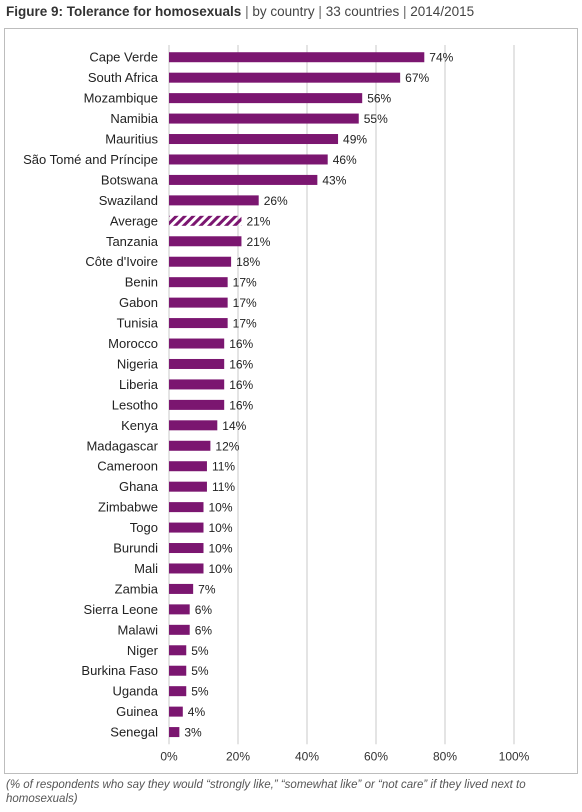 Image resolution: width=582 pixels, height=812 pixels. What do you see at coordinates (122, 445) in the screenshot?
I see `category-label: Madagascar` at bounding box center [122, 445].